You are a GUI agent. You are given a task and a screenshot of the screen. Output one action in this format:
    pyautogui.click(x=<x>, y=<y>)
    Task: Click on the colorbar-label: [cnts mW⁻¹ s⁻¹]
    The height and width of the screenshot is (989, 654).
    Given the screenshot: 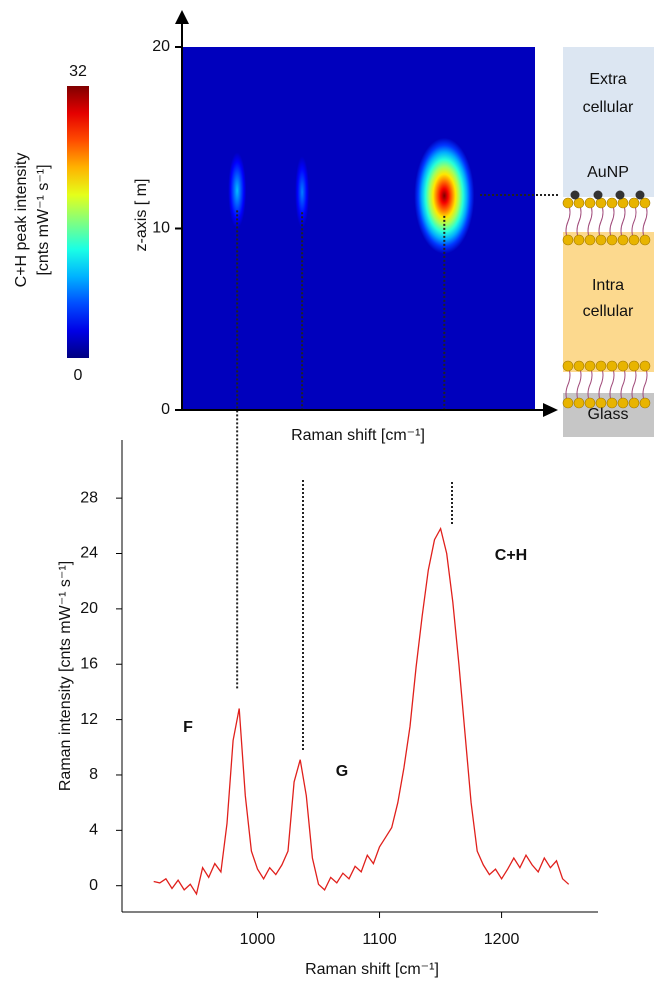 What is the action you would take?
    pyautogui.click(x=43, y=219)
    